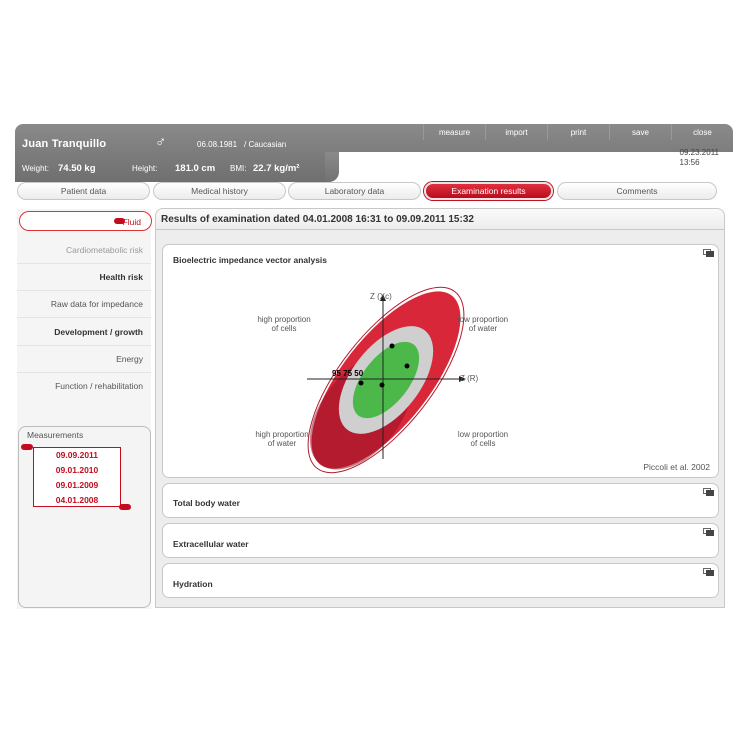 The height and width of the screenshot is (750, 750). Describe the element at coordinates (282, 439) in the screenshot. I see `quadrant-bottom-left: high proportion of water` at that location.